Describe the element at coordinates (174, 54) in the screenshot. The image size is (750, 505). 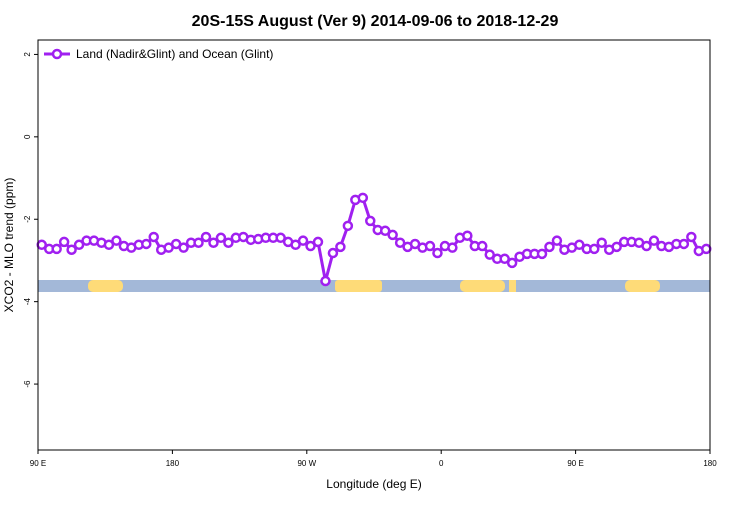
I see `legend-label: Land (Nadir&Glint) and Ocean (Glint)` at that location.